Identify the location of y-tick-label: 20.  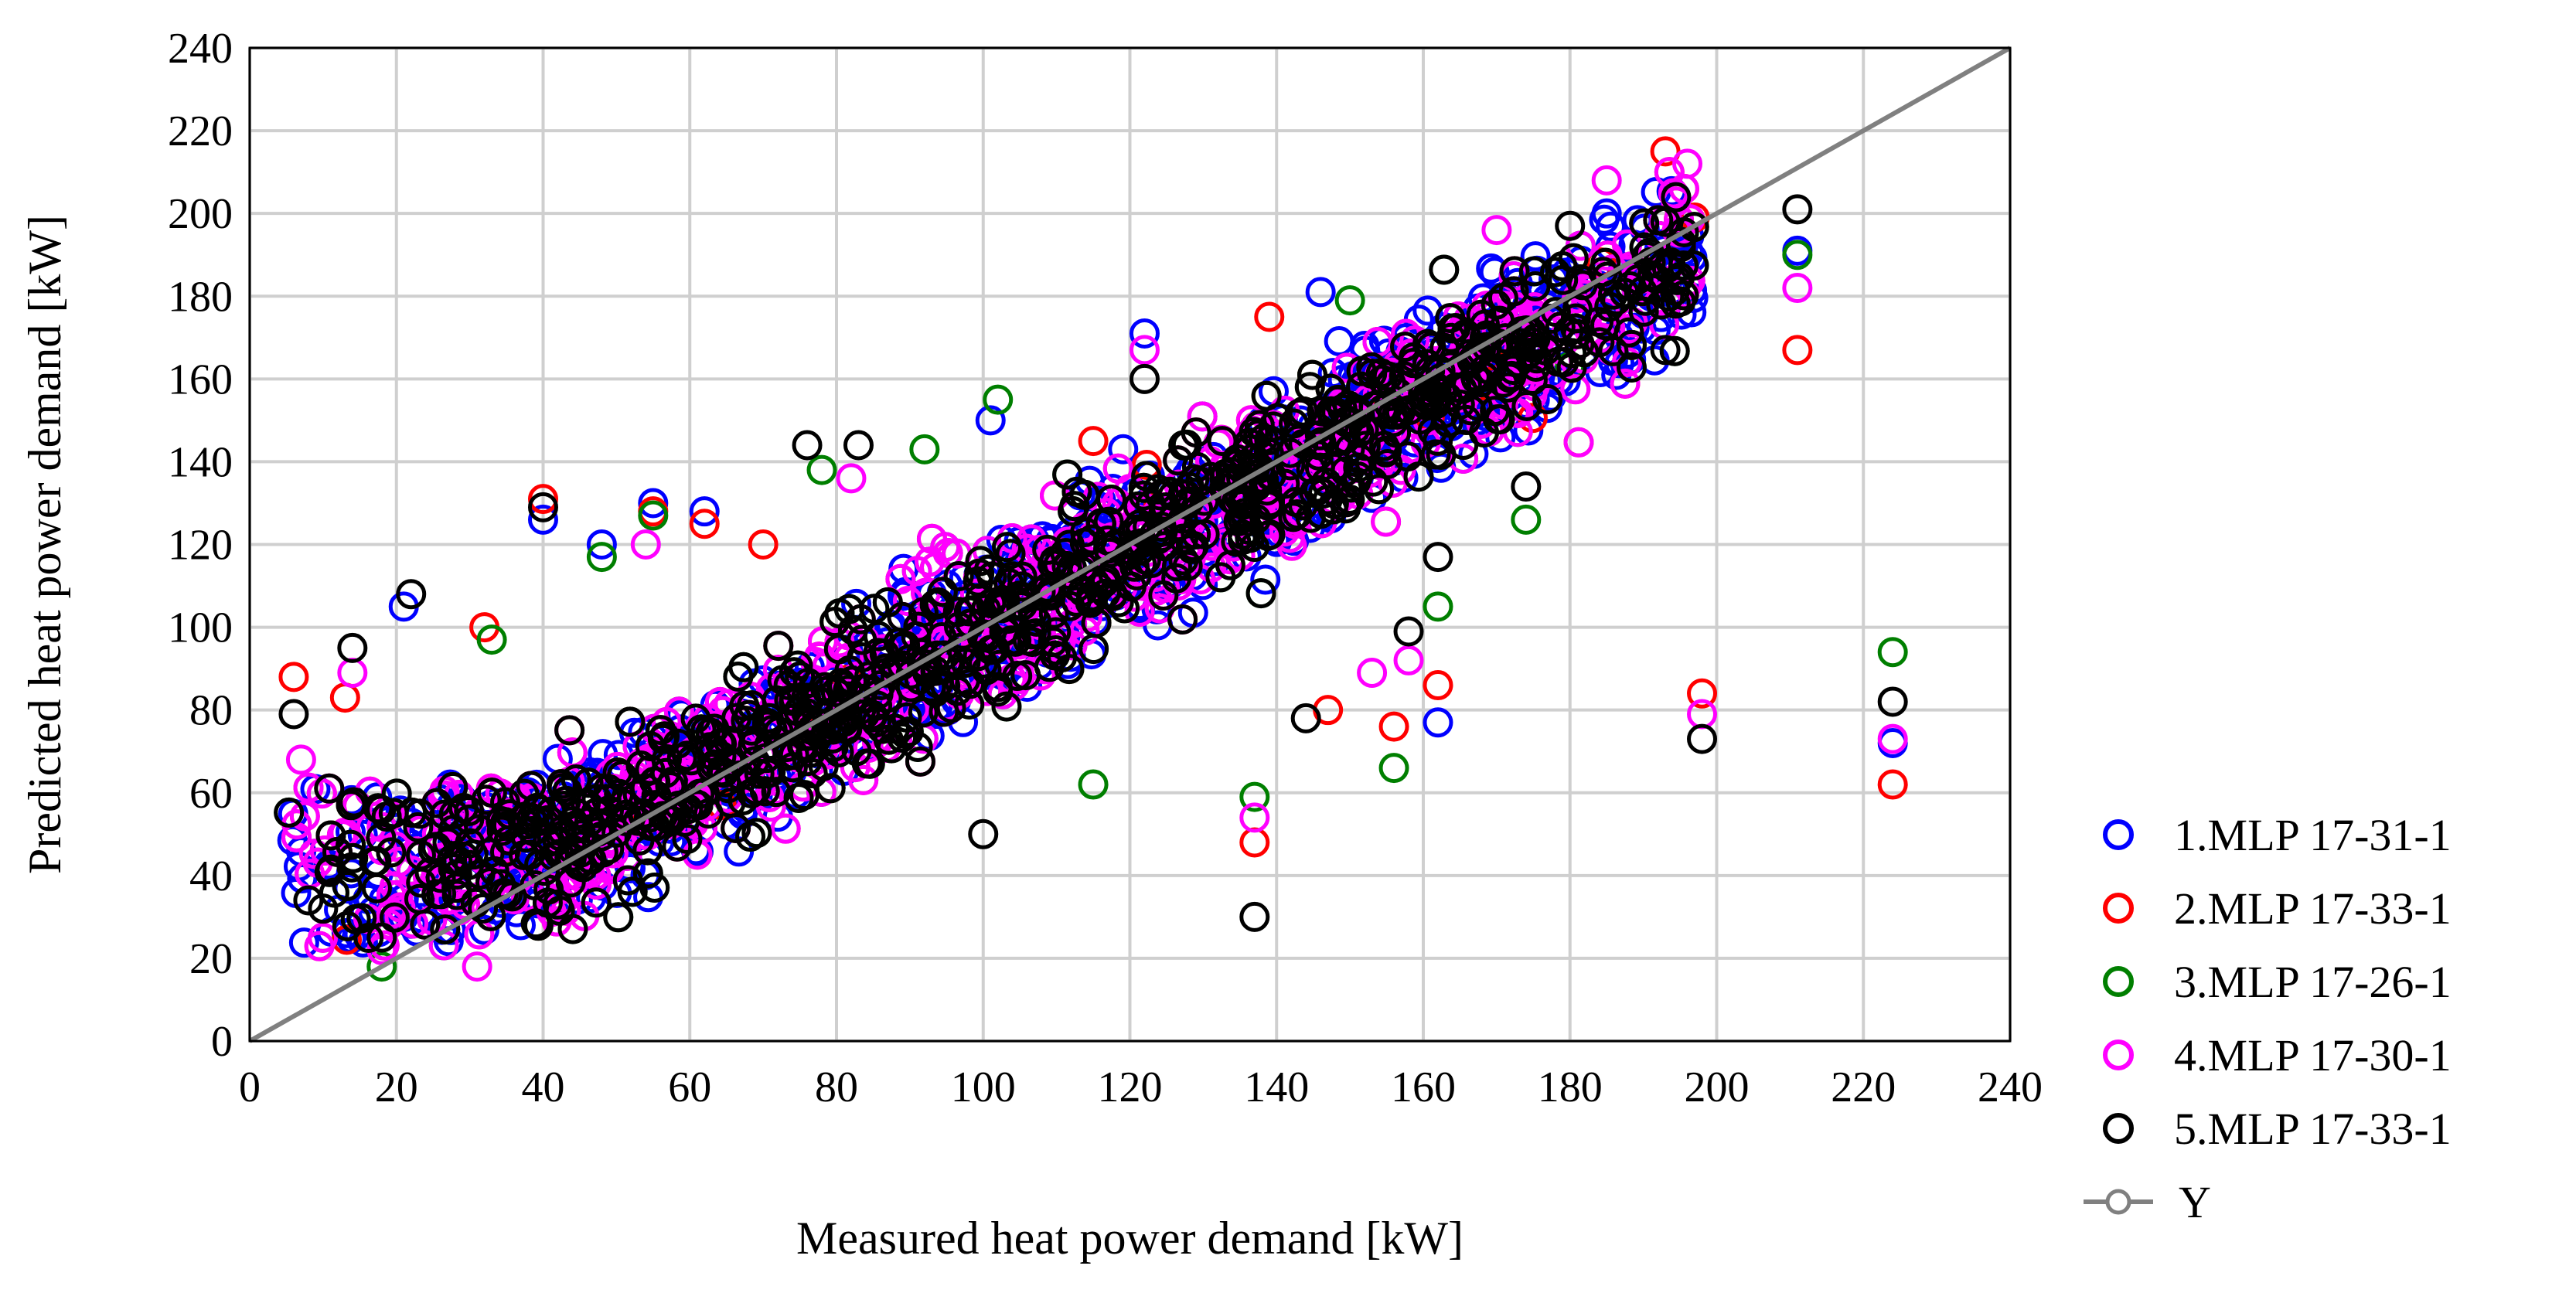
(211, 959).